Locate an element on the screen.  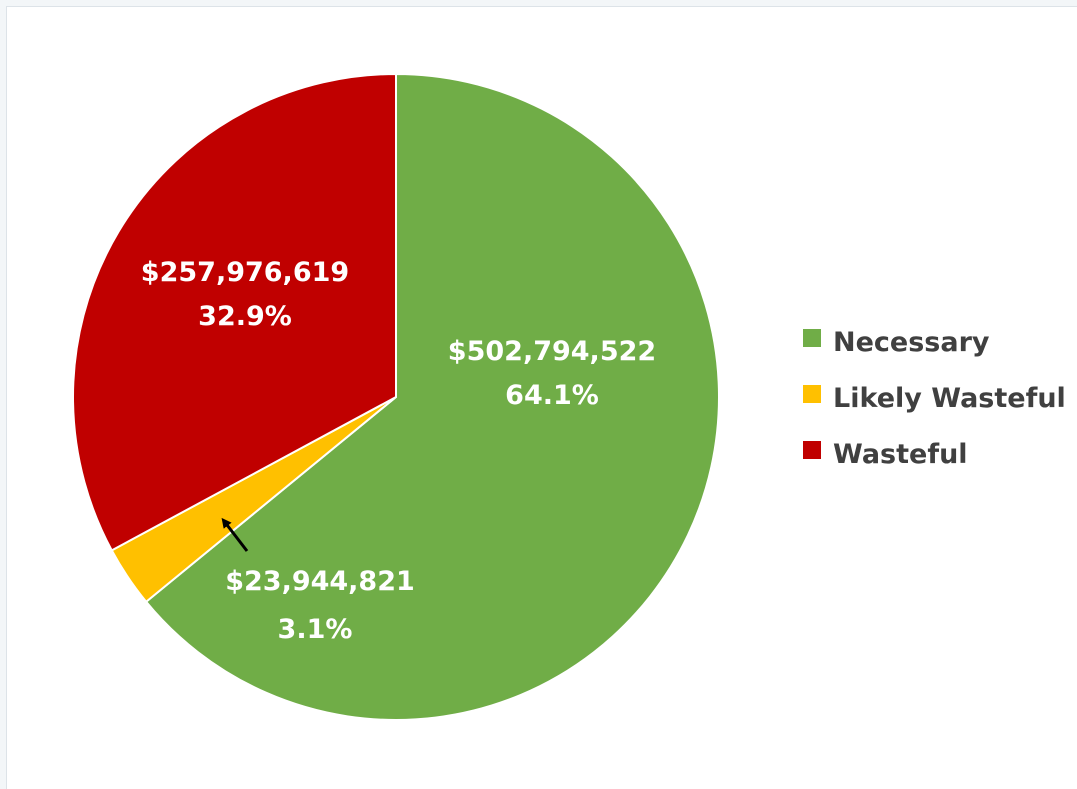
legend-swatch-likely-wasteful is located at coordinates (812, 394).